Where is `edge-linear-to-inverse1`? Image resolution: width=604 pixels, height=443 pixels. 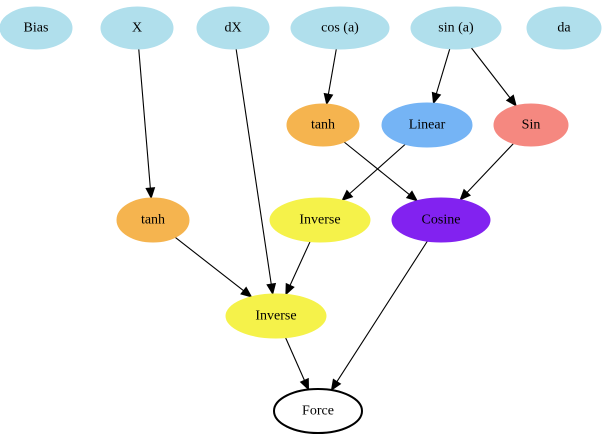 edge-linear-to-inverse1 is located at coordinates (373, 172).